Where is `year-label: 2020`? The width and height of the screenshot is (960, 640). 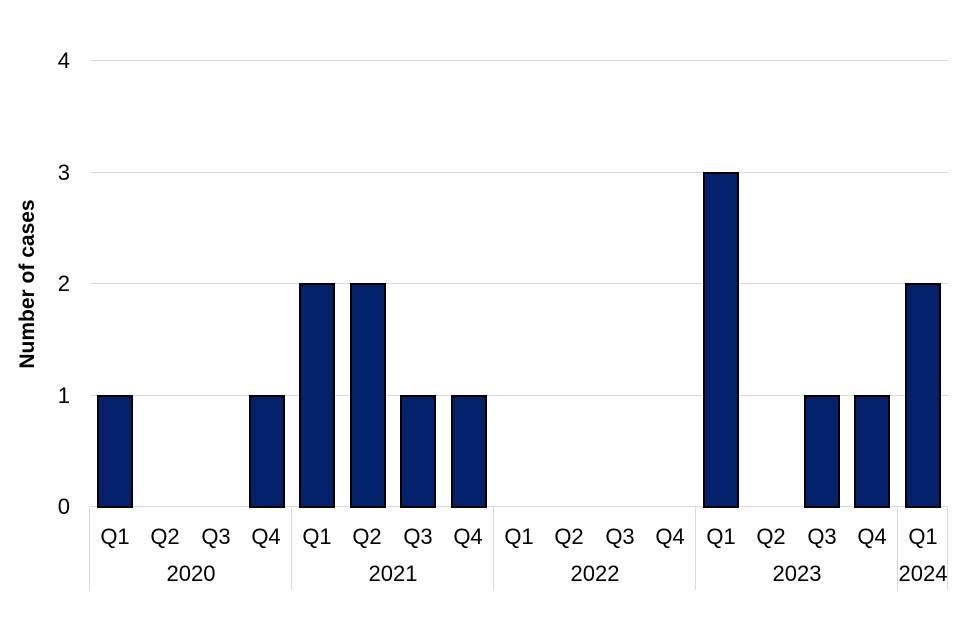
year-label: 2020 is located at coordinates (191, 573).